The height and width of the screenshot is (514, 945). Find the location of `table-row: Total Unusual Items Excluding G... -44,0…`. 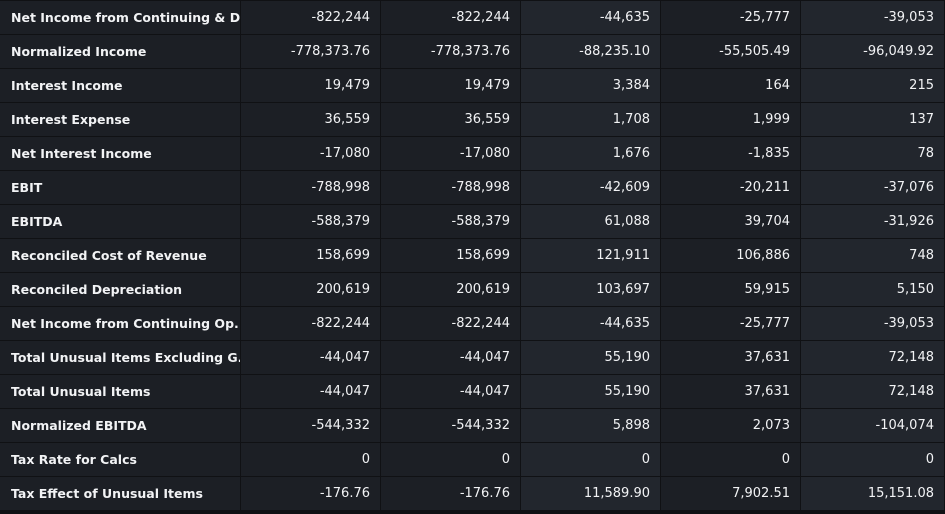

table-row: Total Unusual Items Excluding G... -44,0… is located at coordinates (472, 357).